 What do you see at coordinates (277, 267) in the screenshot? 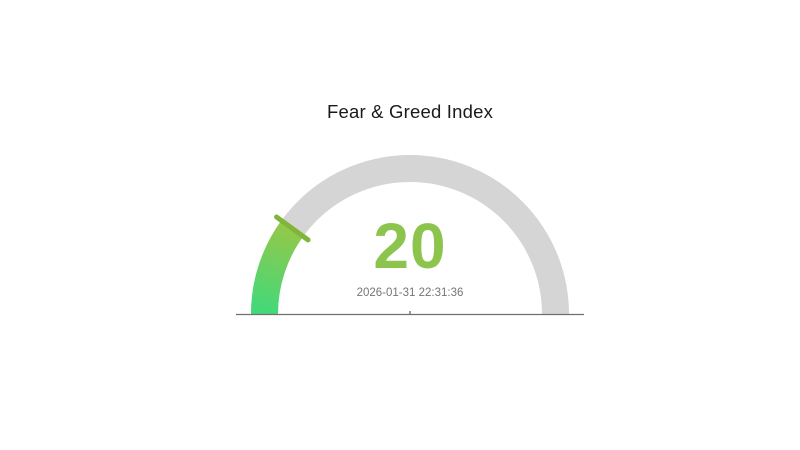
I see `gauge-progress-arc` at bounding box center [277, 267].